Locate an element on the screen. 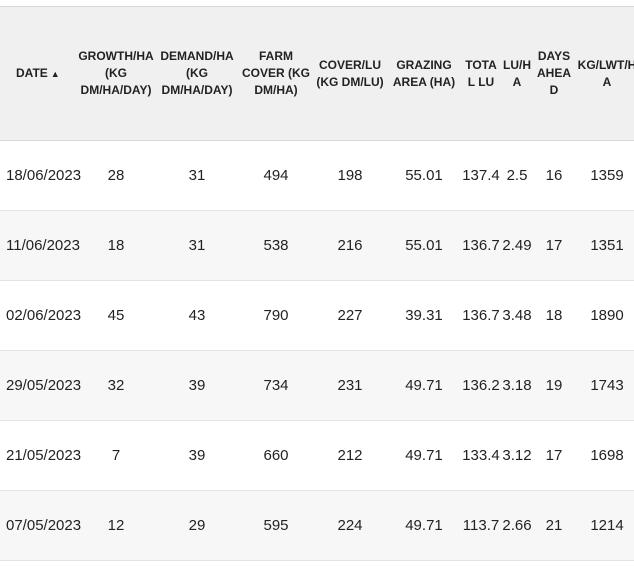  cell-lu-ha: 3.18 is located at coordinates (517, 385).